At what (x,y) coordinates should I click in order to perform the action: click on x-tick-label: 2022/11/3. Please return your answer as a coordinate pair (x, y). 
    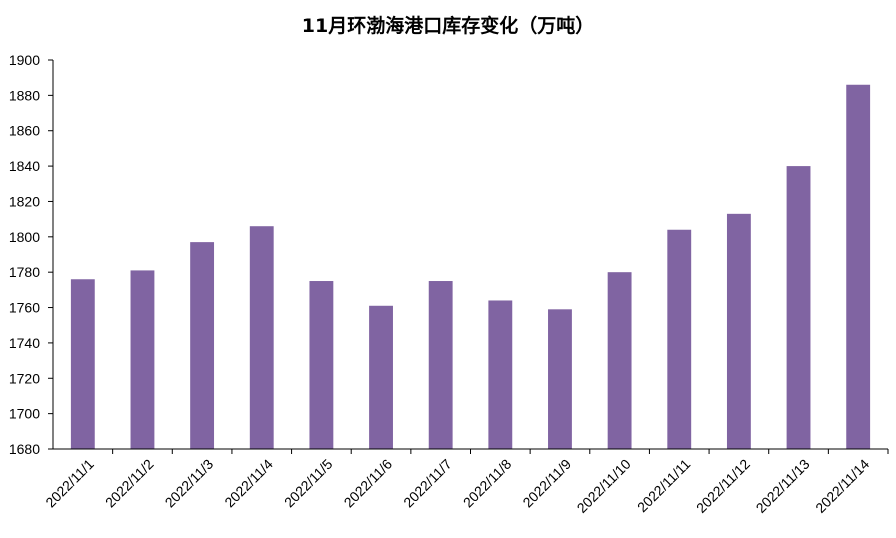
    Looking at the image, I should click on (189, 483).